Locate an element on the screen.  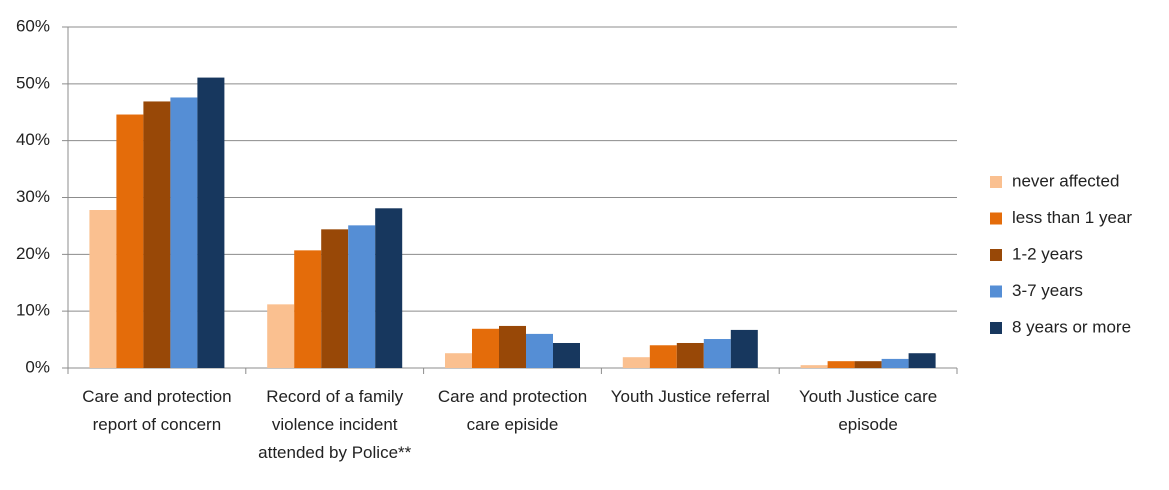
y-tick-label: 50% is located at coordinates (33, 82).